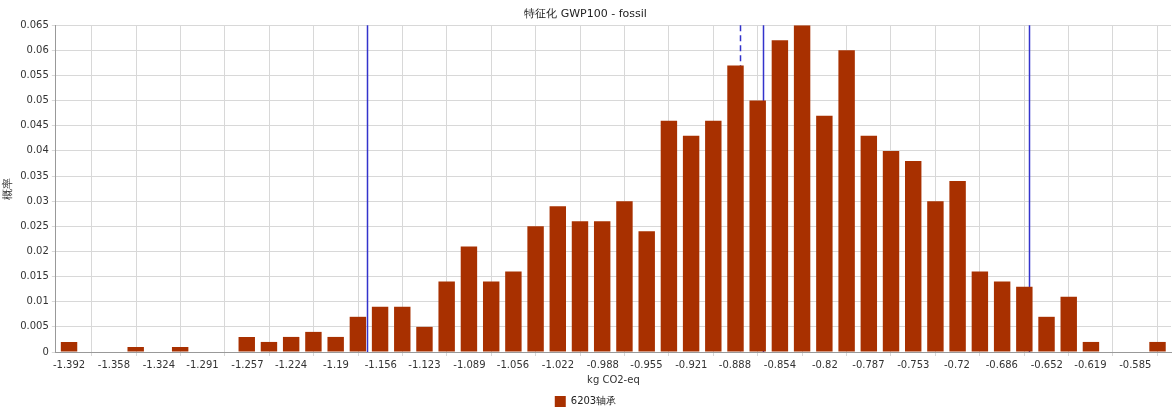  Describe the element at coordinates (469, 364) in the screenshot. I see `x-tick-label: -1.089` at that location.